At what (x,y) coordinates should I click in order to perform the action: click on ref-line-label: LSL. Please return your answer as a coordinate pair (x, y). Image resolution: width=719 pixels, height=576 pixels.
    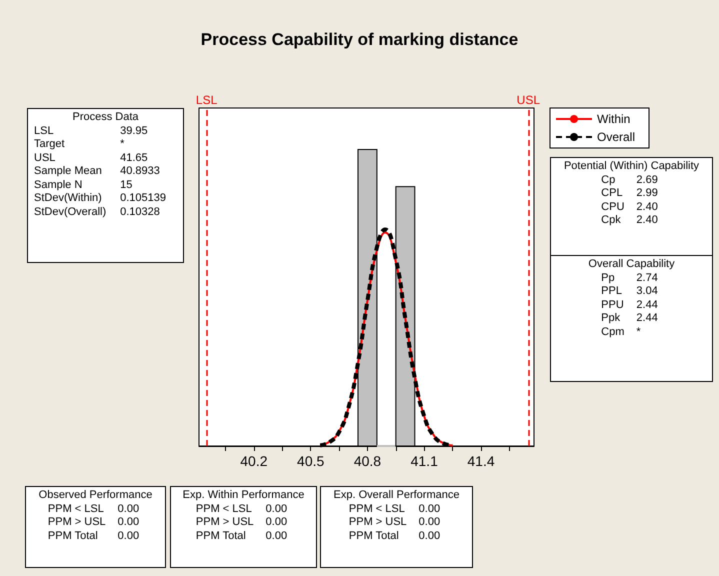
    Looking at the image, I should click on (207, 100).